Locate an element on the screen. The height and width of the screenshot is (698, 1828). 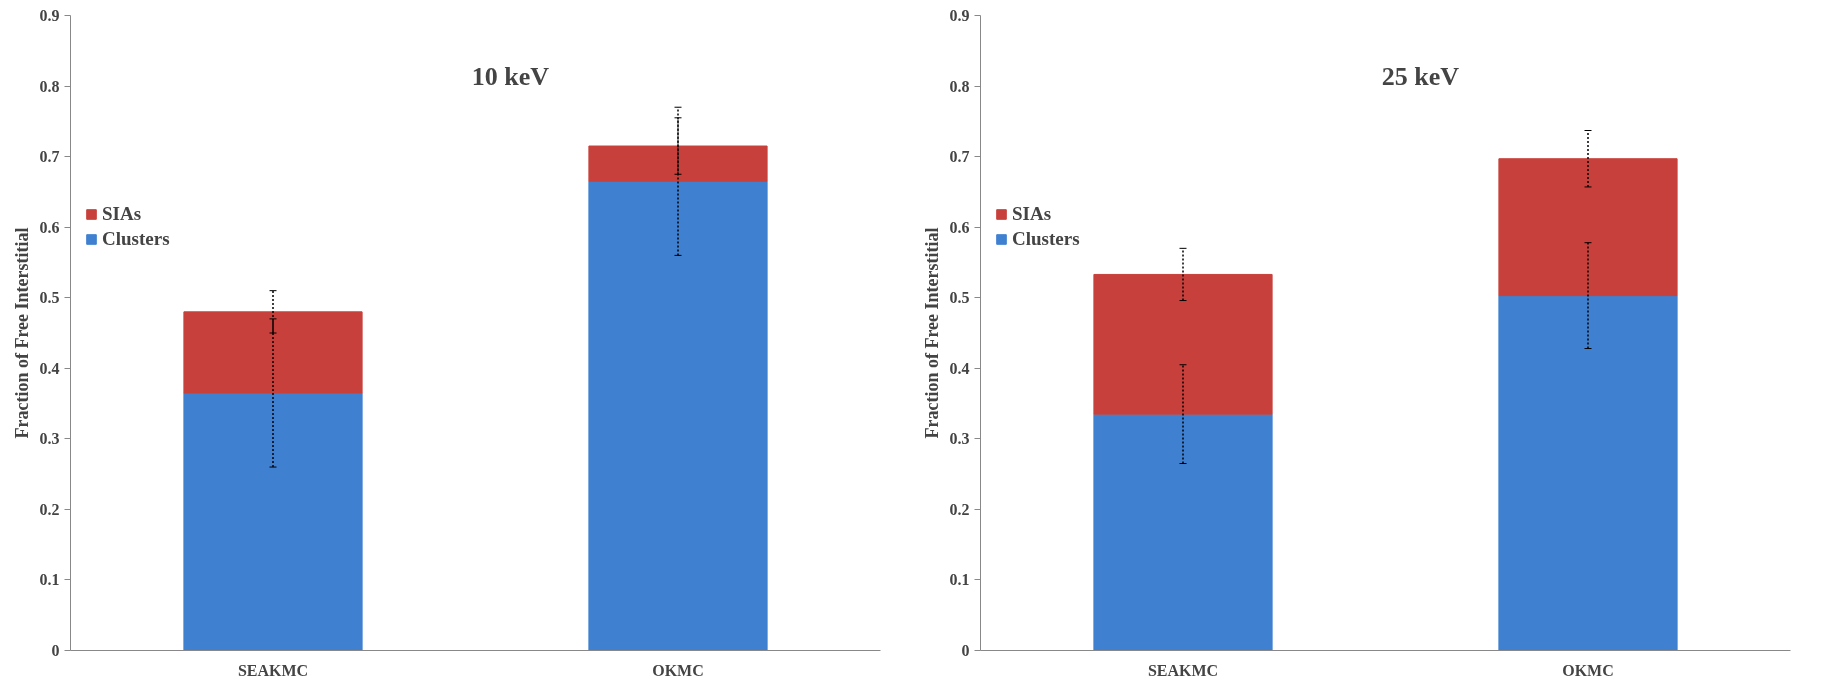
text: 10 keV is located at coordinates (510, 76).